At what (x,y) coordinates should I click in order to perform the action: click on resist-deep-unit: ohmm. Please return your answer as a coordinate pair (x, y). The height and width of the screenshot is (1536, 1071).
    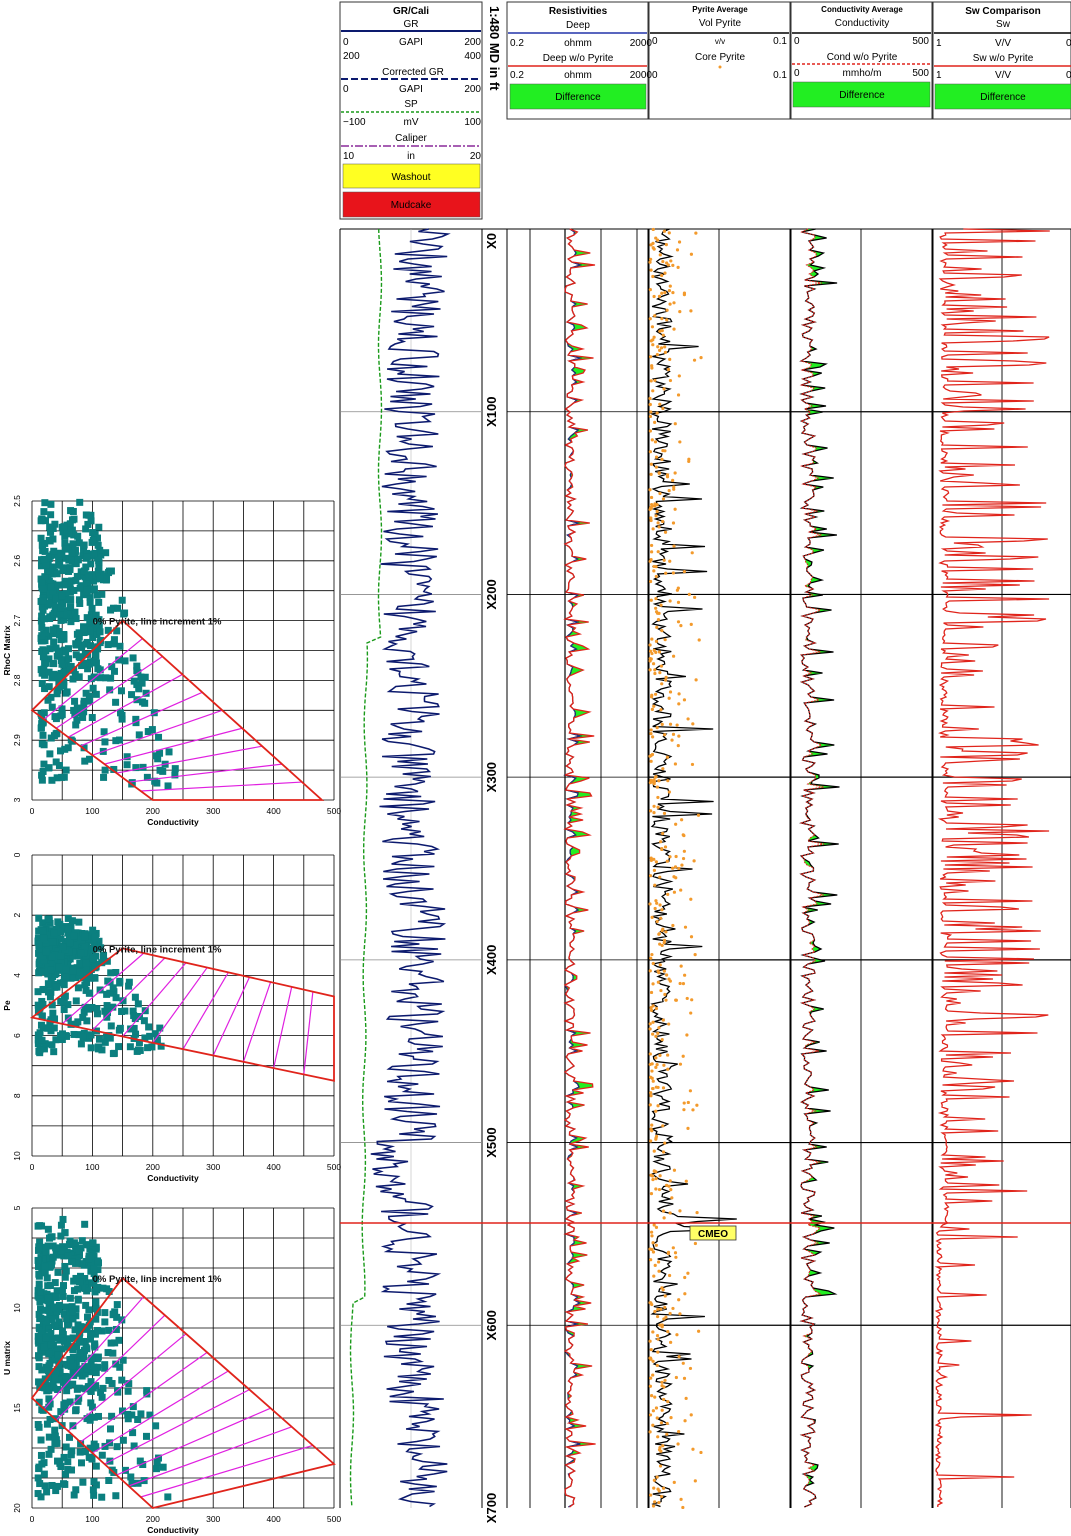
    Looking at the image, I should click on (578, 43).